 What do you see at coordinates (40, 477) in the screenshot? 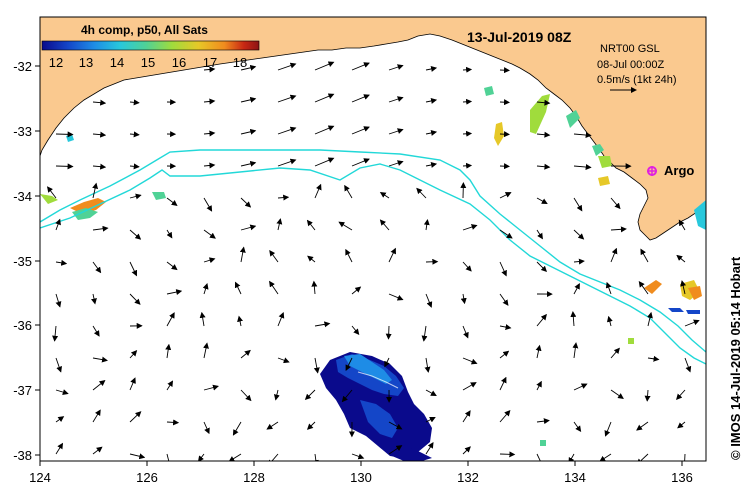
I see `x-tick-label: 124` at bounding box center [40, 477].